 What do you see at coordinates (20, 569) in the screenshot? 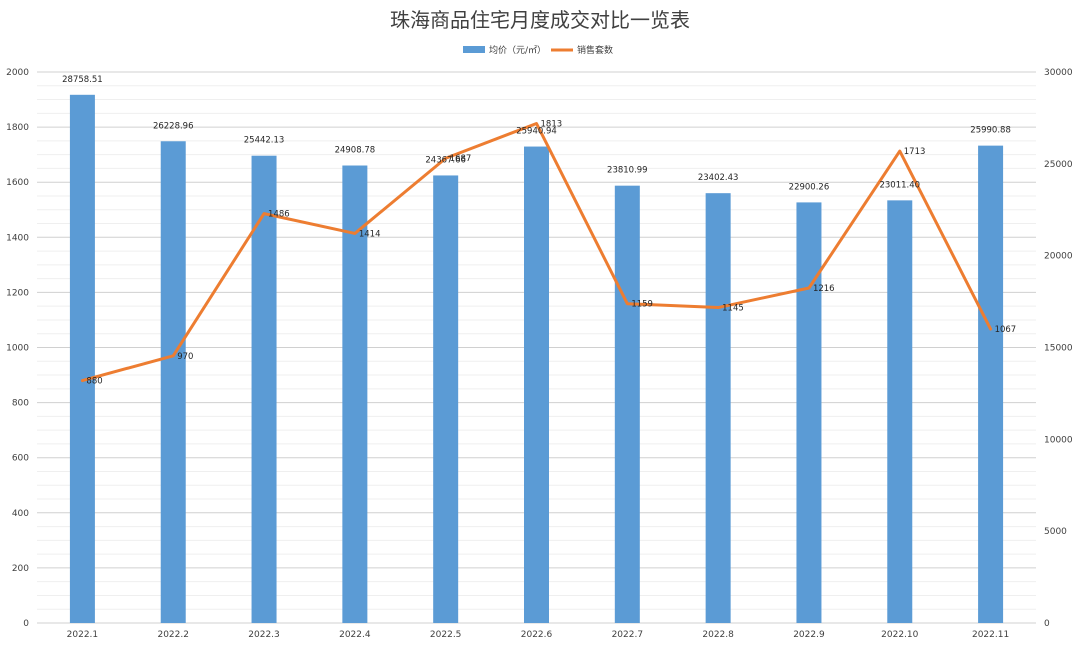
I see `left-tick-label: 200` at bounding box center [20, 569].